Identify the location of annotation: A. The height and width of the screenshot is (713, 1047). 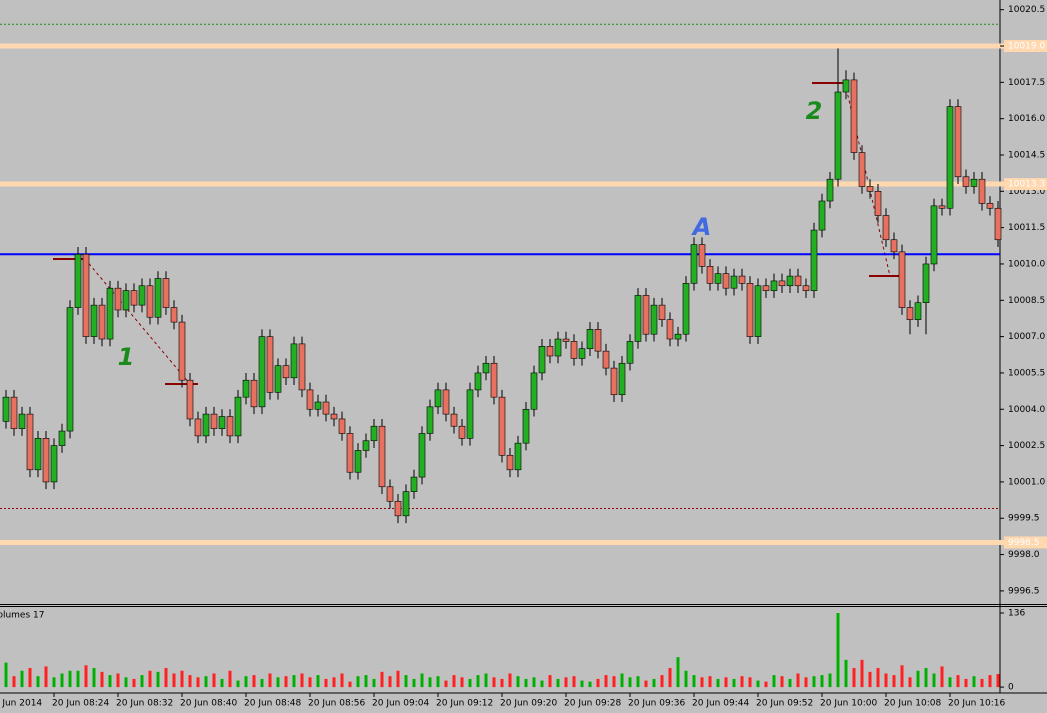
(701, 227).